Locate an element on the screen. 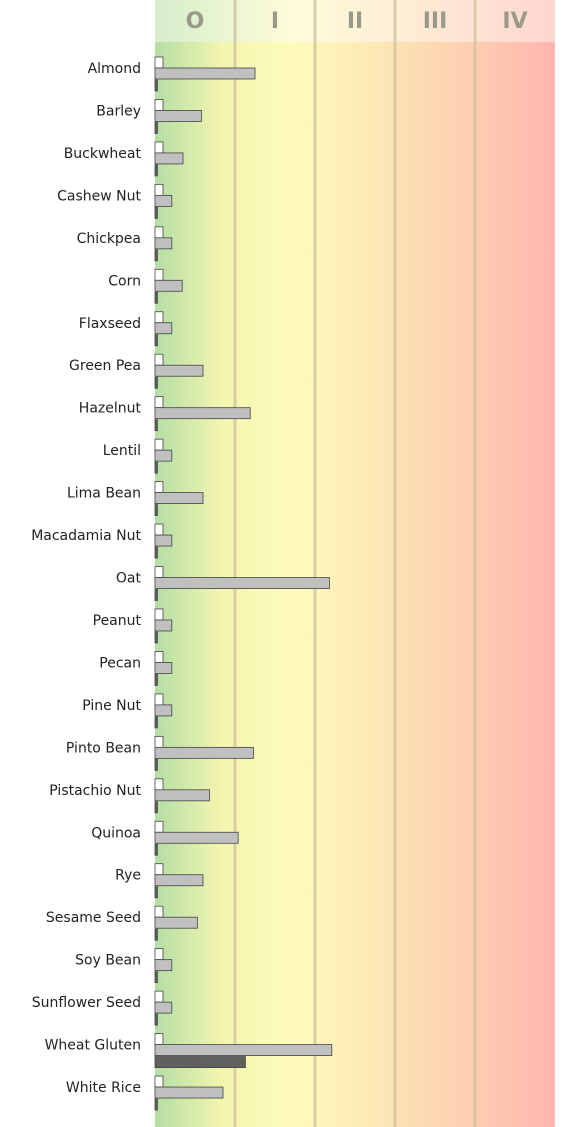 The width and height of the screenshot is (565, 1127). category-label: Rye is located at coordinates (128, 876).